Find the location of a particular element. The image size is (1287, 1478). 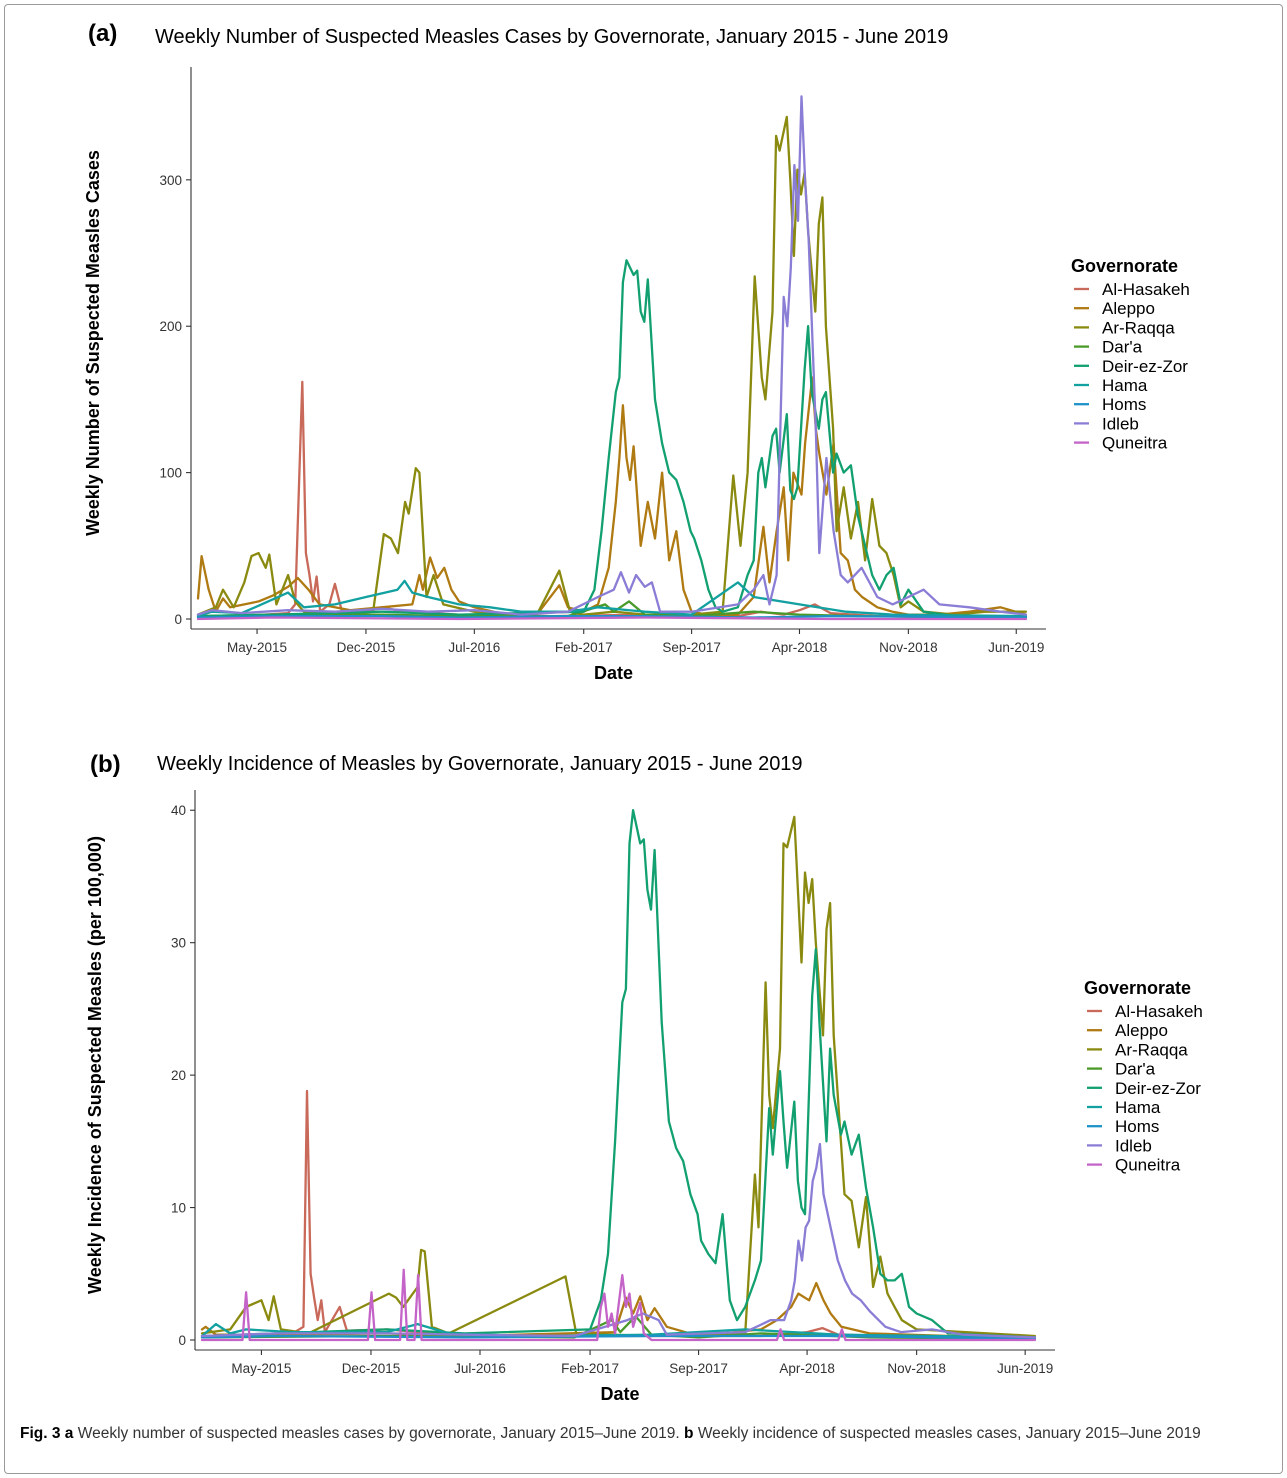

chart-b-series-hama is located at coordinates (618, 1330).